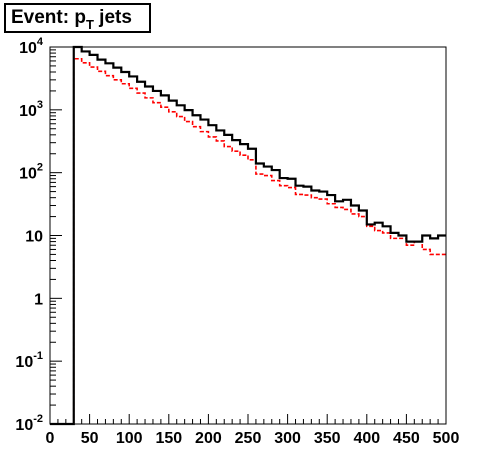 The width and height of the screenshot is (496, 472). Describe the element at coordinates (248, 438) in the screenshot. I see `x-tick-label: 250` at that location.